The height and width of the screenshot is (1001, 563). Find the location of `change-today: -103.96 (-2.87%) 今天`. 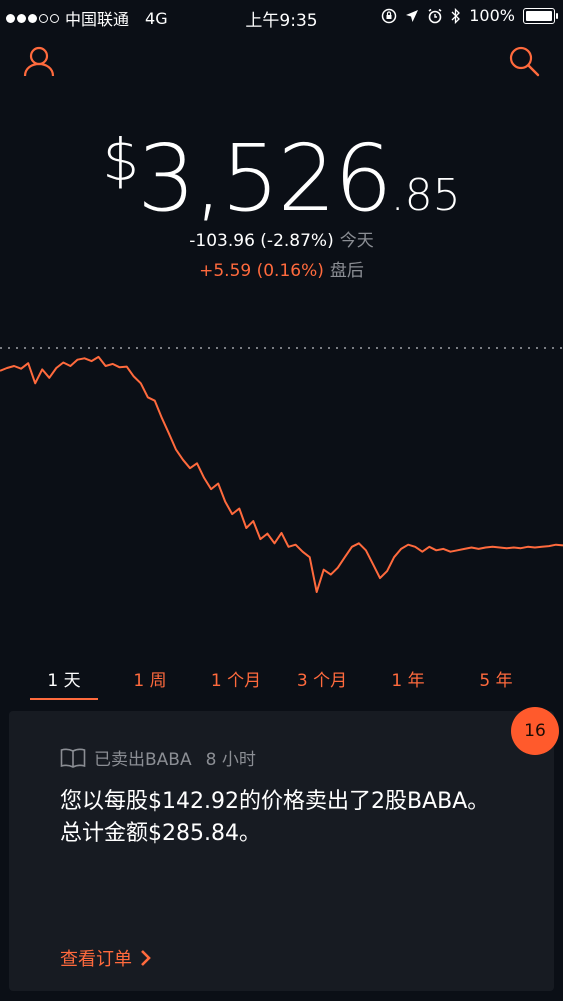

change-today: -103.96 (-2.87%) 今天 is located at coordinates (281, 238).